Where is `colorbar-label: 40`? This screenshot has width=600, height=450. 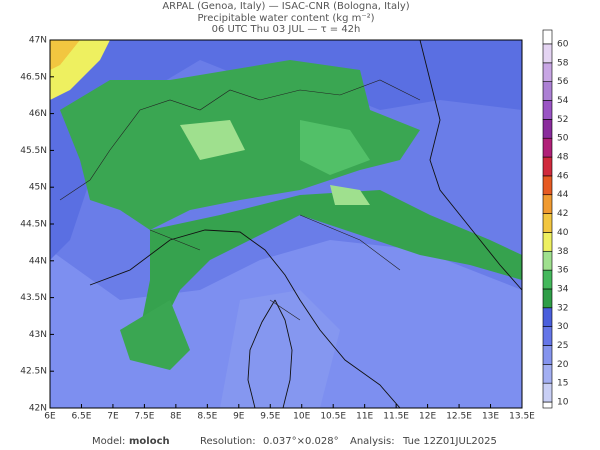
colorbar-label: 40 is located at coordinates (563, 233).